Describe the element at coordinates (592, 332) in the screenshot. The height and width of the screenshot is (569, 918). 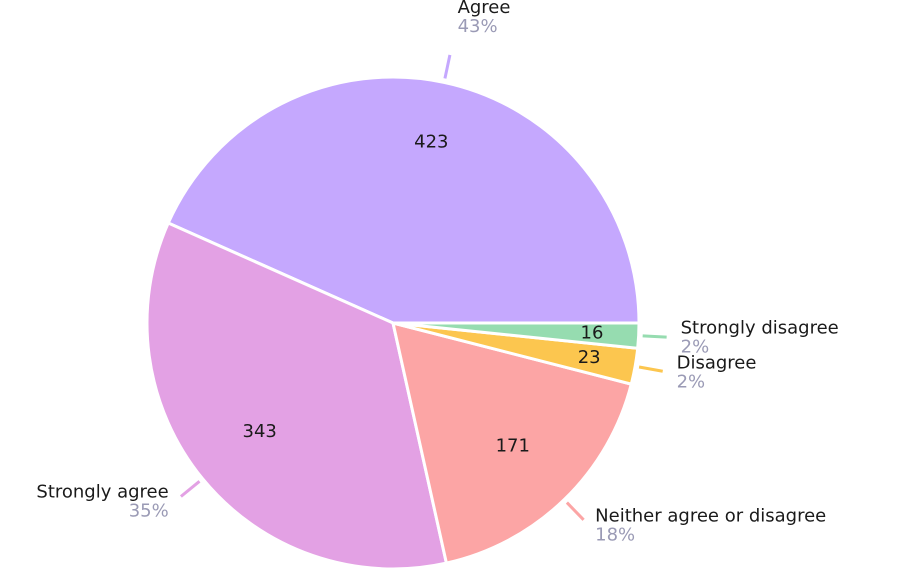
I see `slice-value: 16` at that location.